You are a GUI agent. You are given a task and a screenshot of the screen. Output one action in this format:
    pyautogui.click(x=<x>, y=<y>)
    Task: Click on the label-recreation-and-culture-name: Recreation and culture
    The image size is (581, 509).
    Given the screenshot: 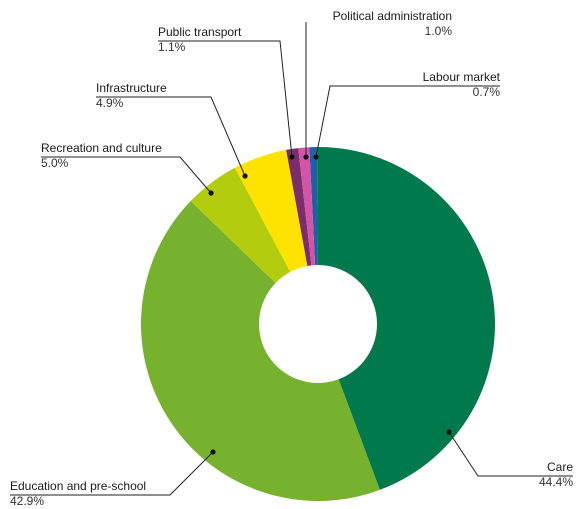 What is the action you would take?
    pyautogui.click(x=101, y=148)
    